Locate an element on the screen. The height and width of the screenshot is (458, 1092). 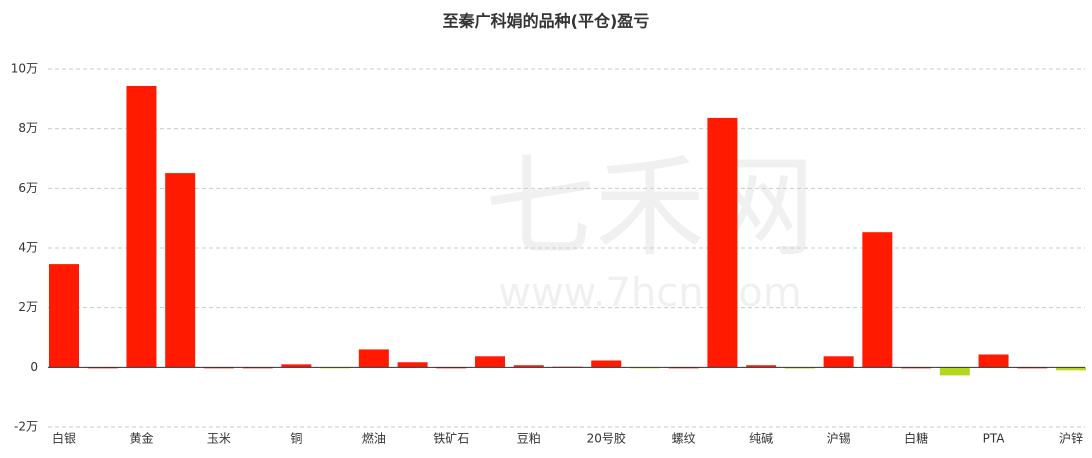
x-tick-label: 黄金 is located at coordinates (141, 438).